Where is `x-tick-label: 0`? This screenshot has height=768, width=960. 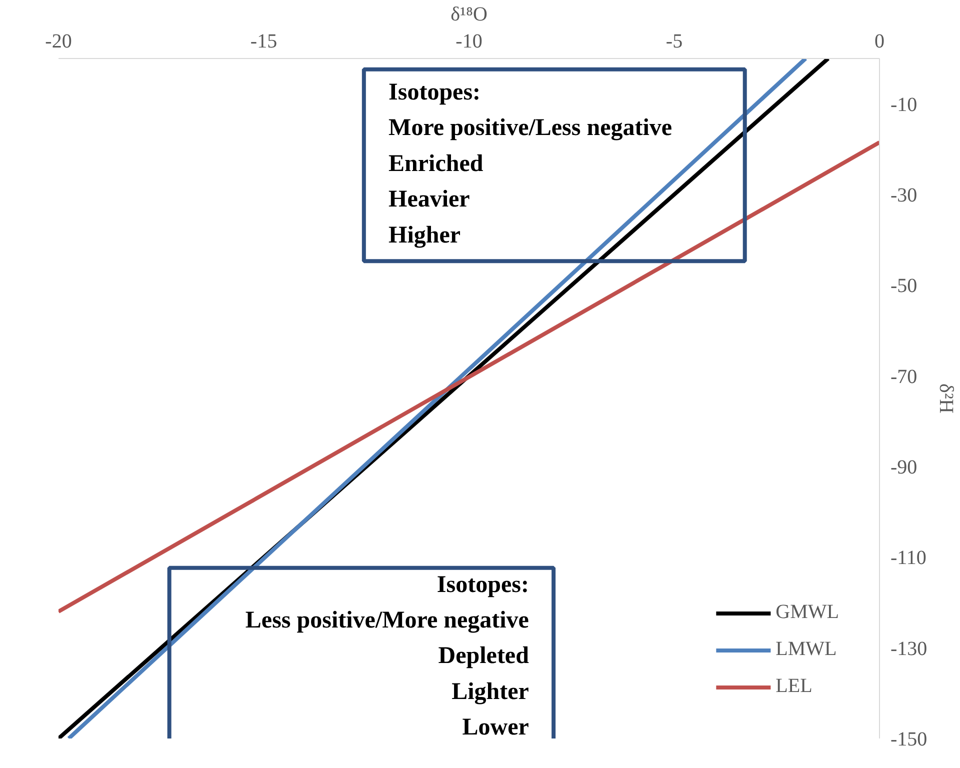 x-tick-label: 0 is located at coordinates (879, 41).